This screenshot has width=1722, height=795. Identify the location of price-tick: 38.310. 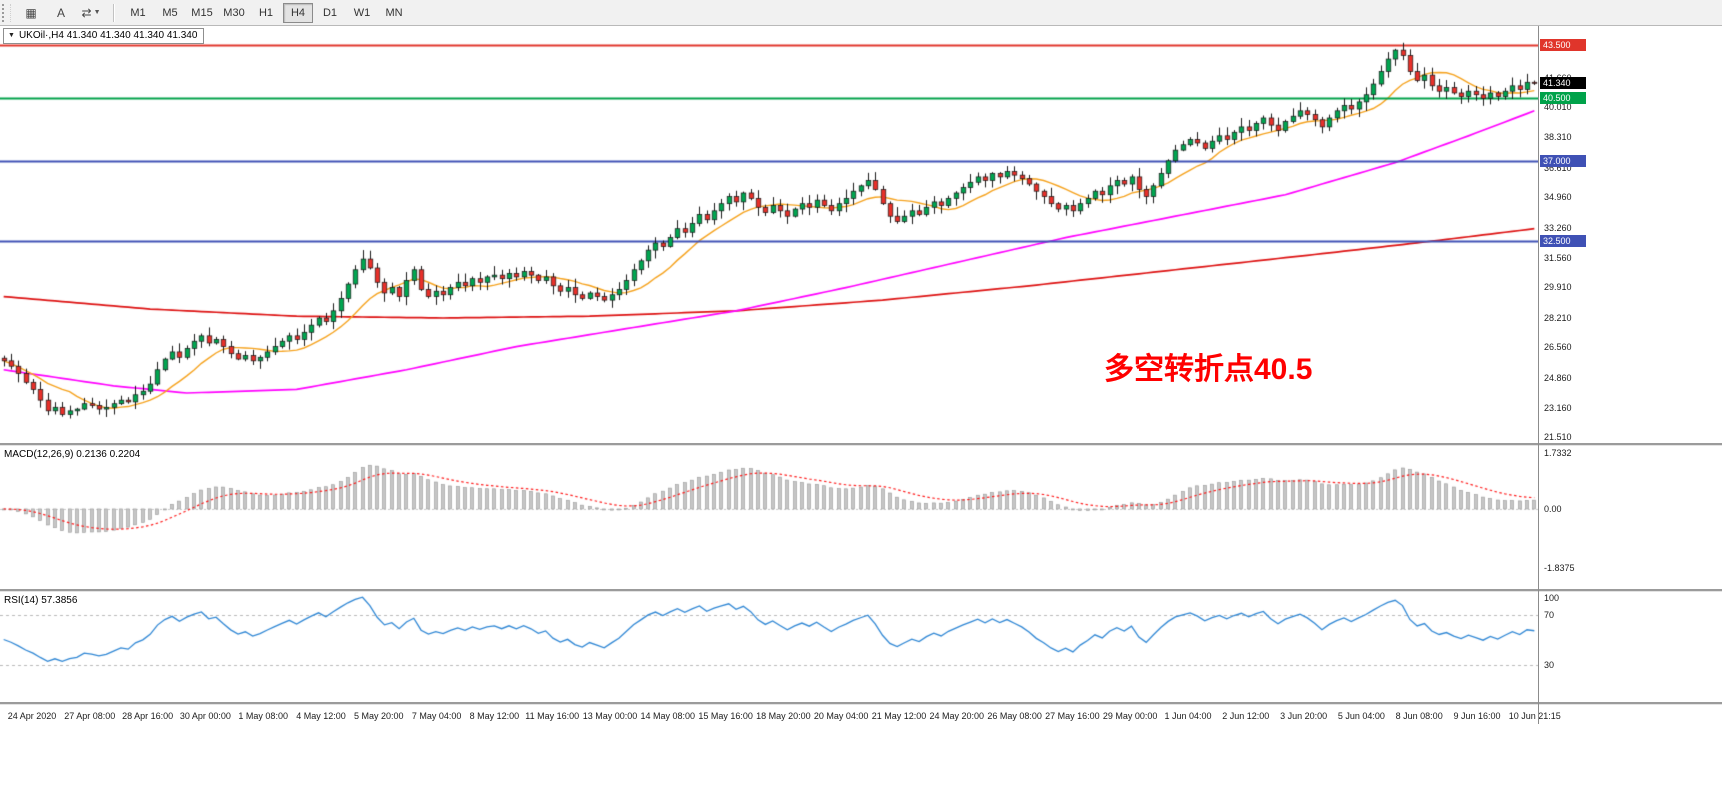
(1558, 137).